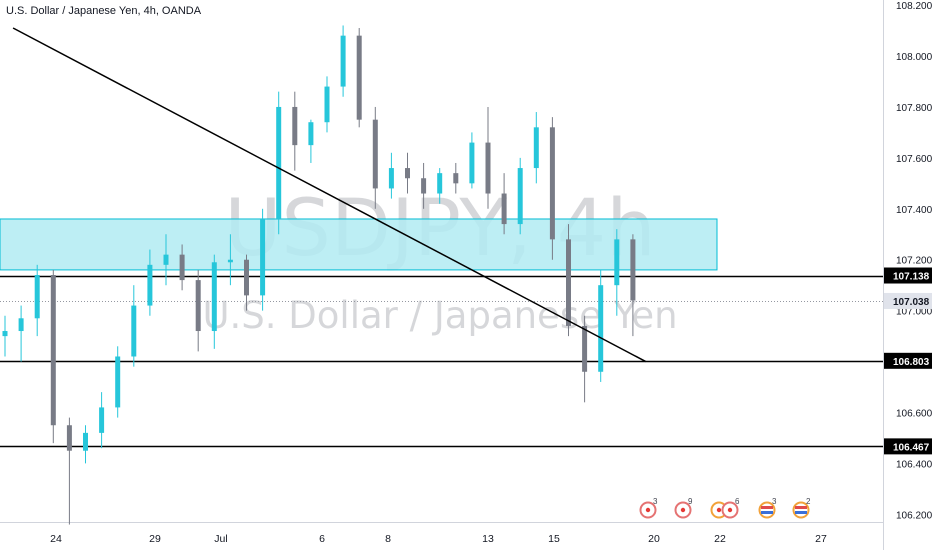 The width and height of the screenshot is (932, 550). Describe the element at coordinates (914, 261) in the screenshot. I see `price-tick-label: 107.200` at that location.